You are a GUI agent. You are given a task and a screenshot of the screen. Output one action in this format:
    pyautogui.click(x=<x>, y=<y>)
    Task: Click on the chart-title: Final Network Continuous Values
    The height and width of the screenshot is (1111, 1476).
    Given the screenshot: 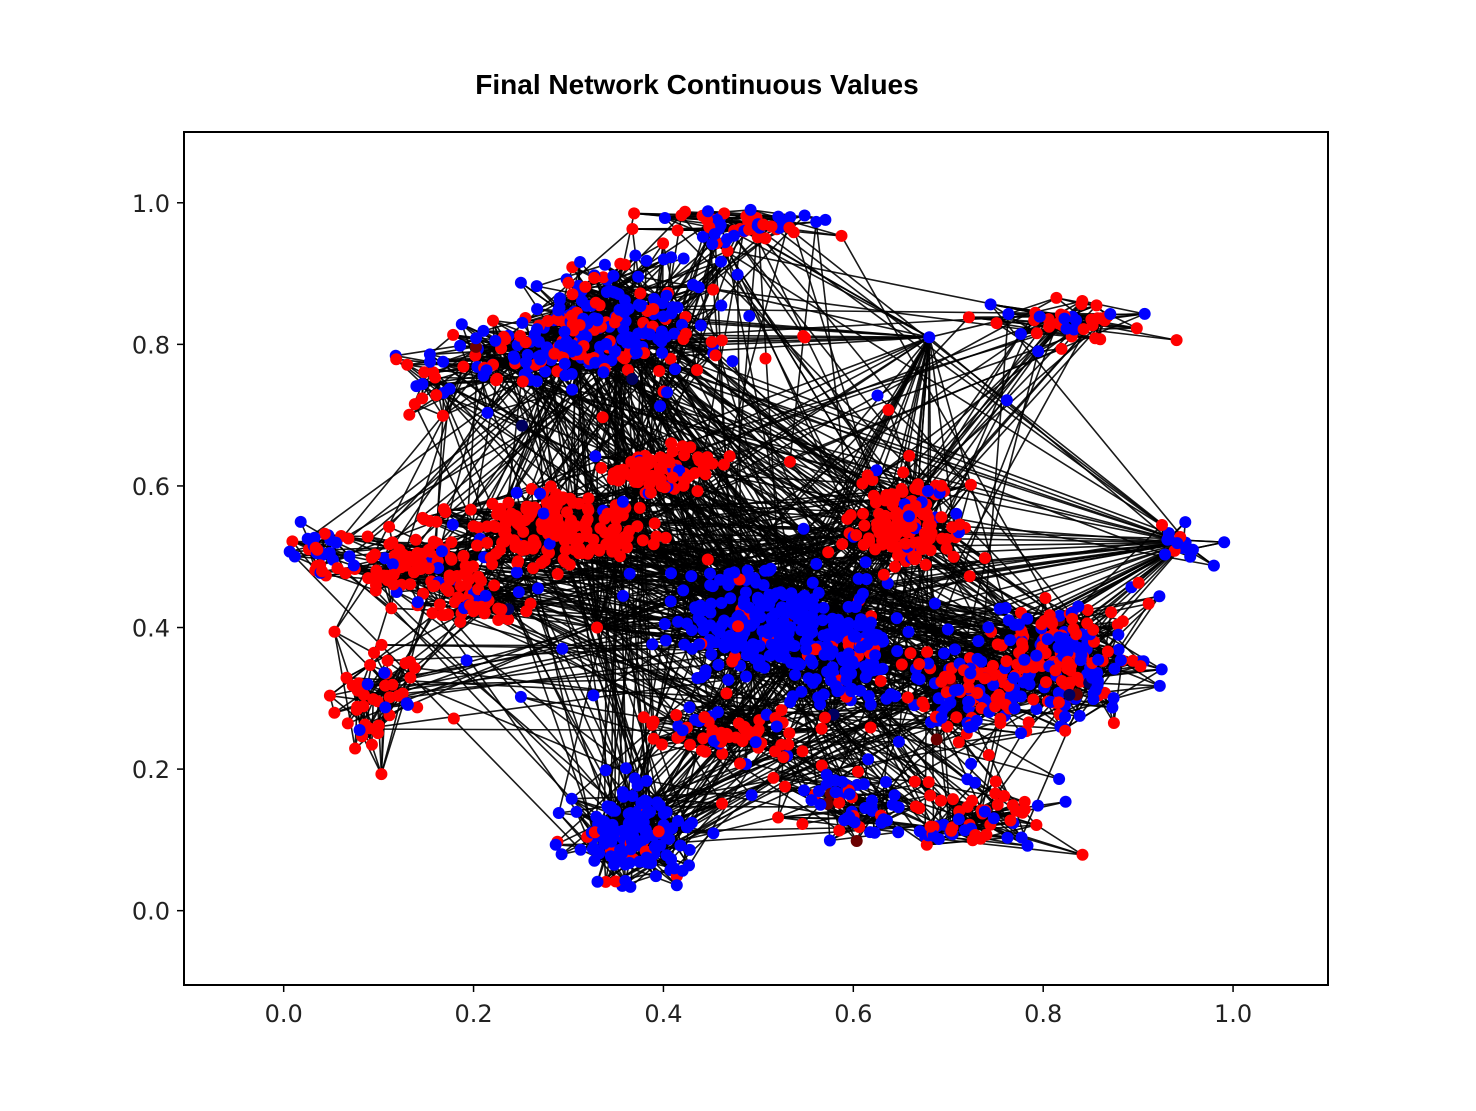 What is the action you would take?
    pyautogui.click(x=696, y=84)
    